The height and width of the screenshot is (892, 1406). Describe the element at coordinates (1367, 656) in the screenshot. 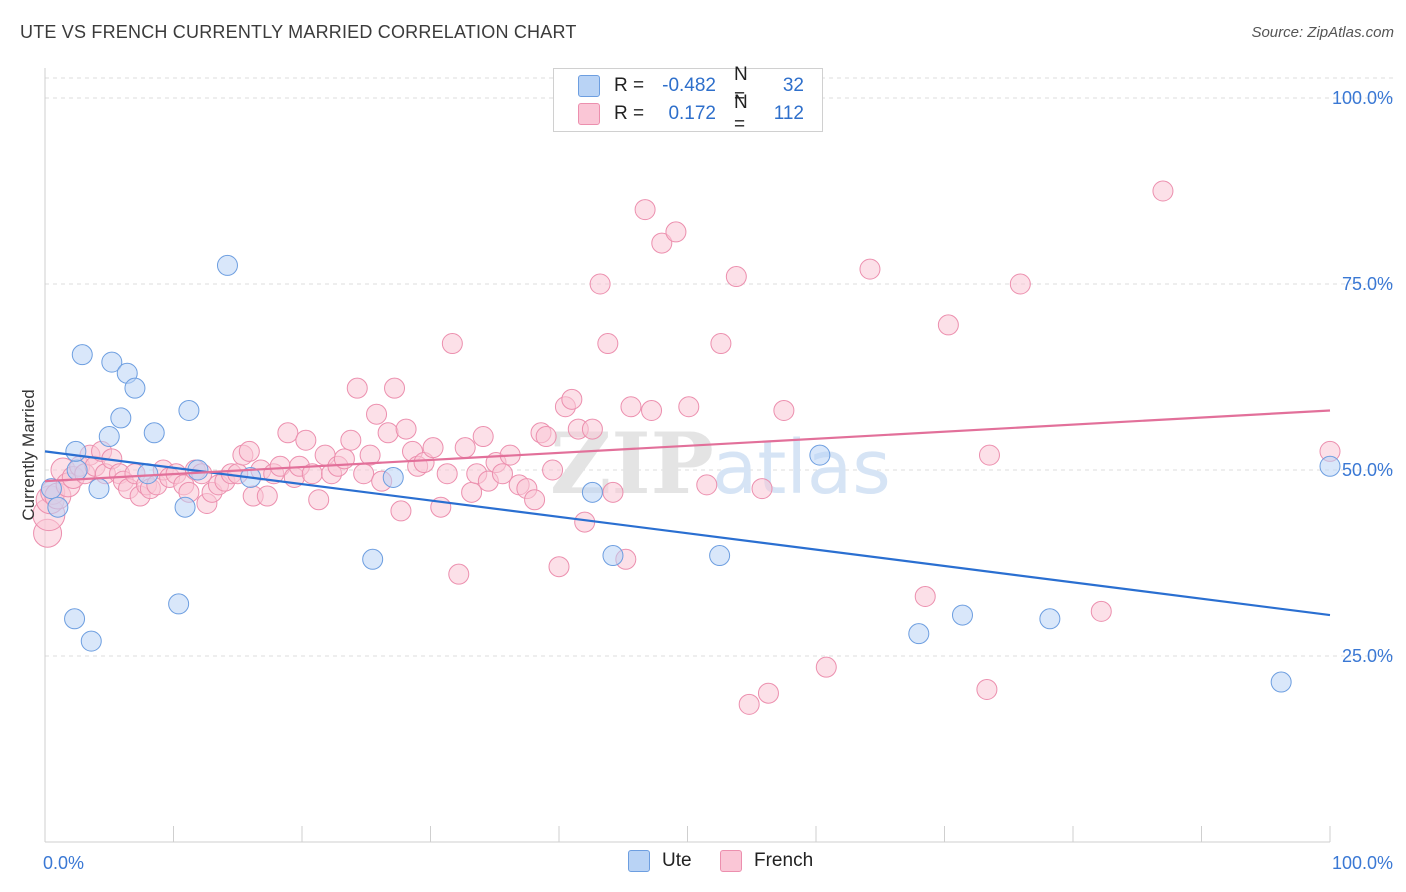

I see `y-tick-label: 25.0%` at that location.